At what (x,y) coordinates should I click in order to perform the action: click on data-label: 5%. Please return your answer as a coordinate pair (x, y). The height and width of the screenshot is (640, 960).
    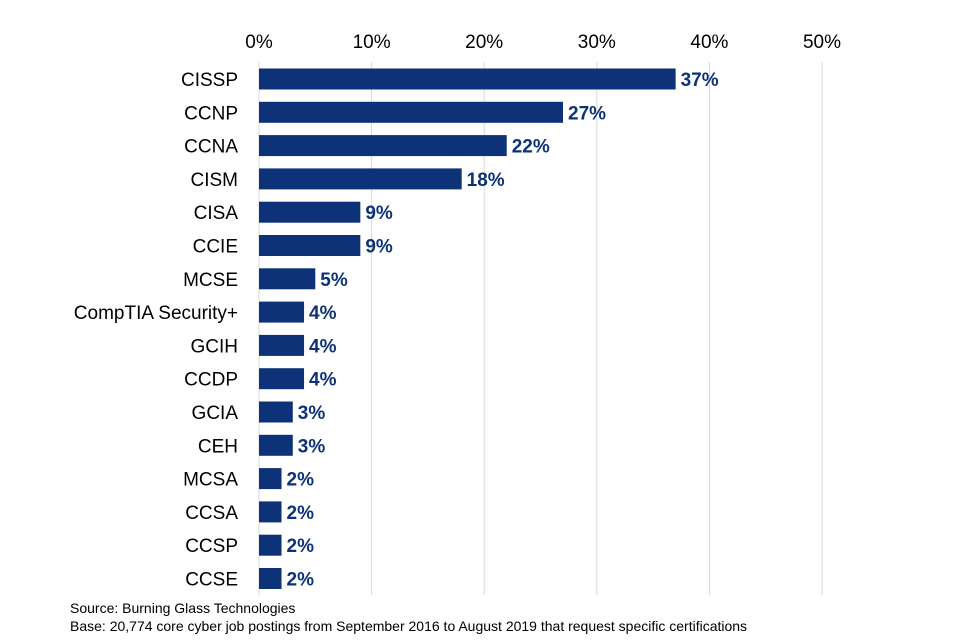
    Looking at the image, I should click on (334, 280).